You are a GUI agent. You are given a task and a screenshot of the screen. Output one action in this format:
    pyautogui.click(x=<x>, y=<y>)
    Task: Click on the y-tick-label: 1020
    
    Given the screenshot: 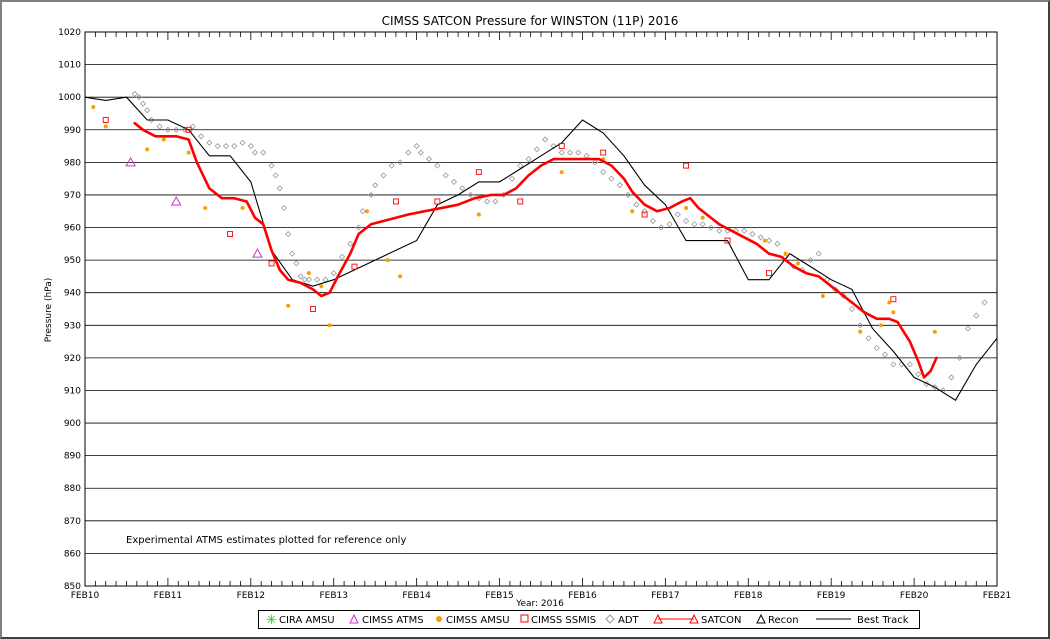 What is the action you would take?
    pyautogui.click(x=69, y=33)
    